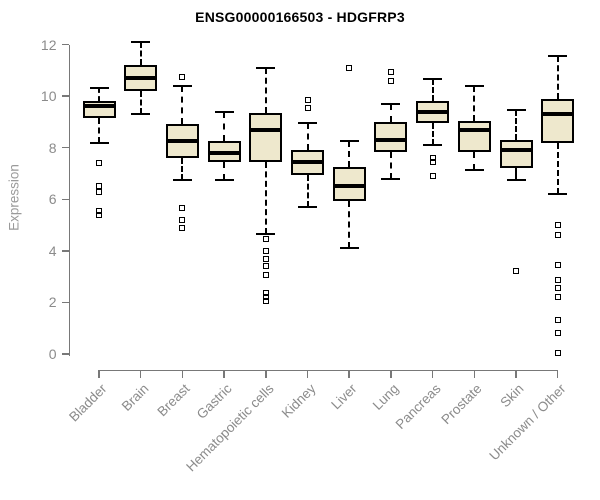 The width and height of the screenshot is (600, 500). Describe the element at coordinates (52, 250) in the screenshot. I see `y-tick-label: 4` at that location.